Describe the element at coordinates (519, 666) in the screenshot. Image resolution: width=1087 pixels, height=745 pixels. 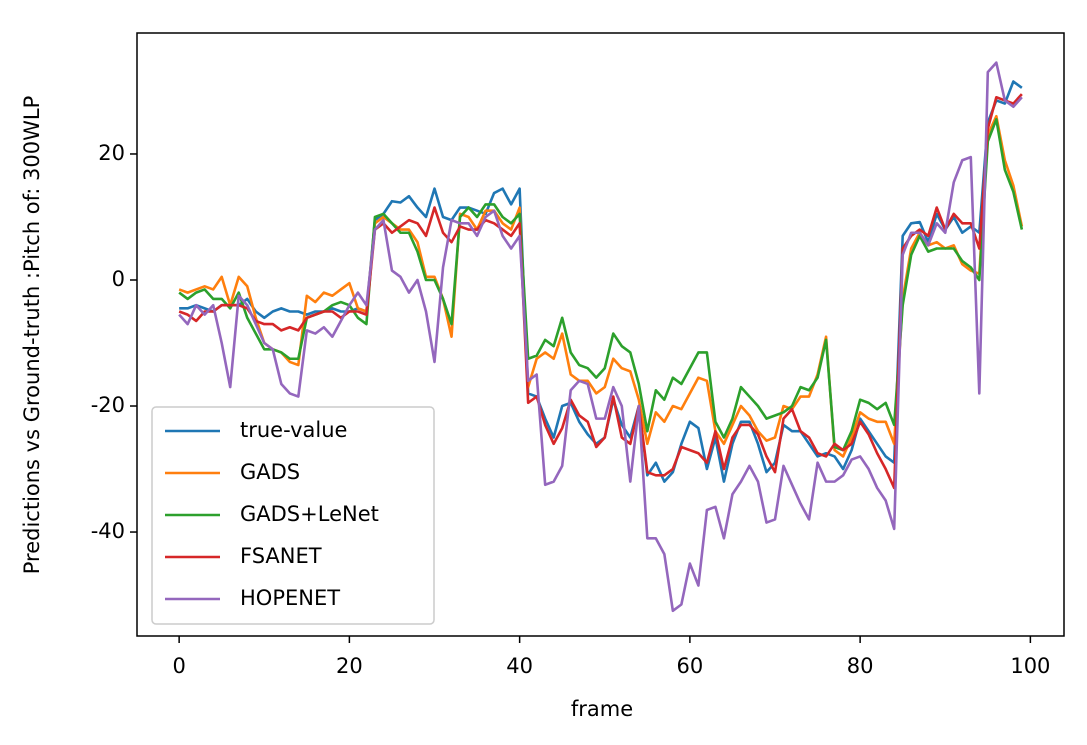
I see `x-tick-label: 40` at that location.